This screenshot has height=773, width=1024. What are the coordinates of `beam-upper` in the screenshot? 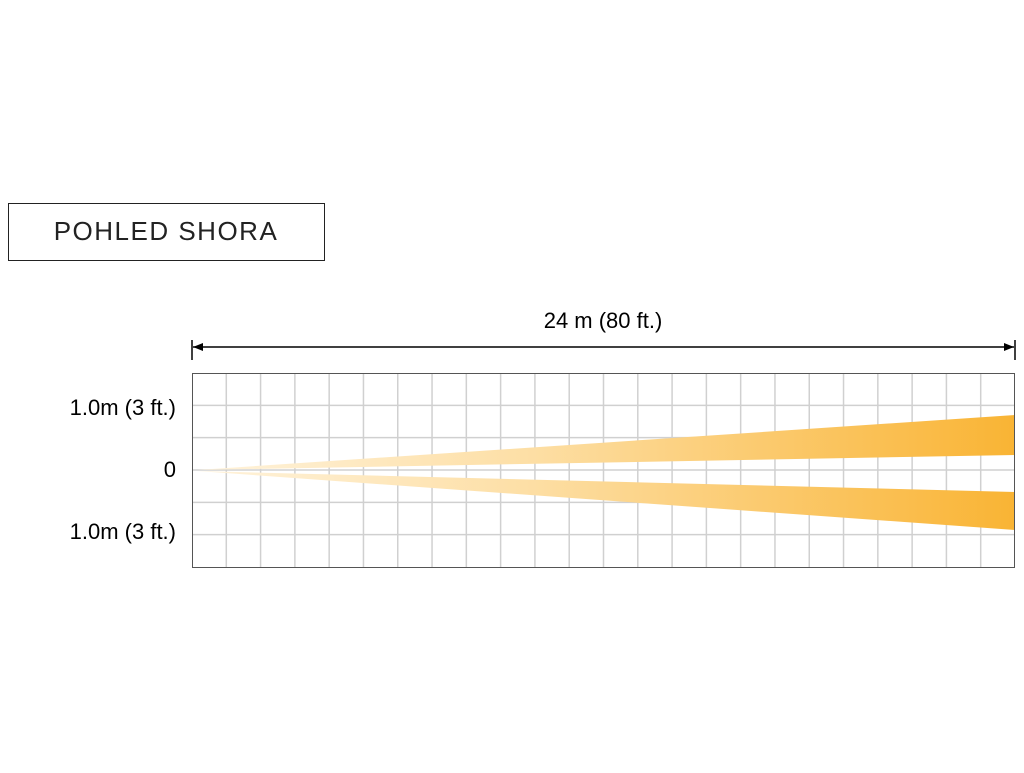 It's located at (606, 442).